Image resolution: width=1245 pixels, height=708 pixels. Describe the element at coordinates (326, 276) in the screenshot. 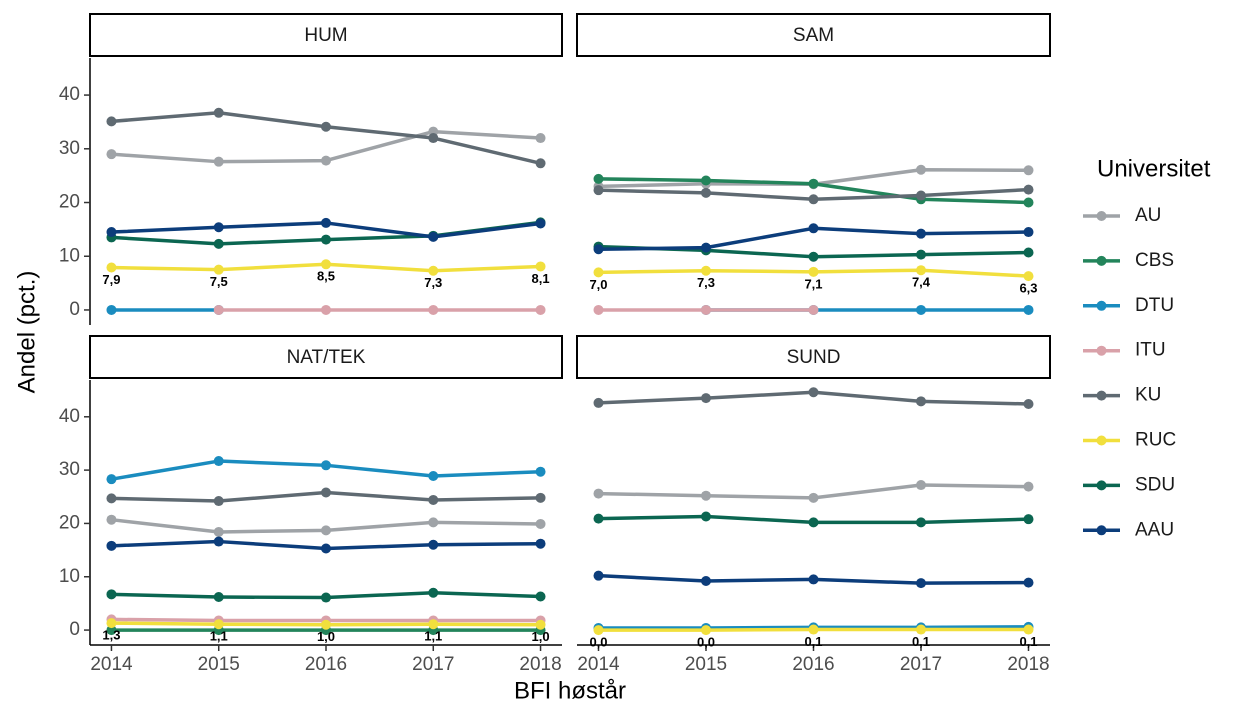

I see `data-label: 8,5` at that location.